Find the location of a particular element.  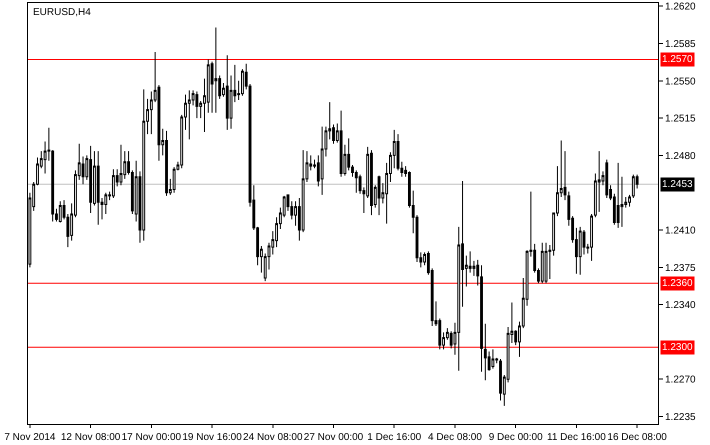

y-tick-label: 1.2375 is located at coordinates (680, 268).